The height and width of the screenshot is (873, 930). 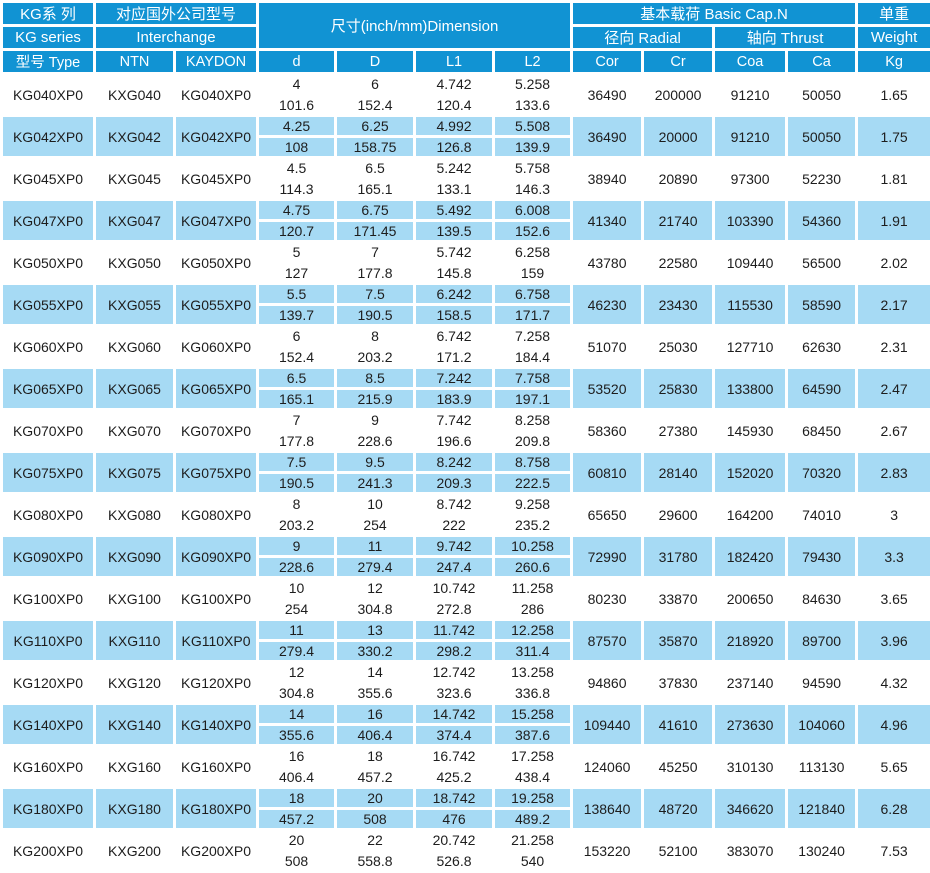 What do you see at coordinates (375, 126) in the screenshot?
I see `cell-D-inch: 6.25` at bounding box center [375, 126].